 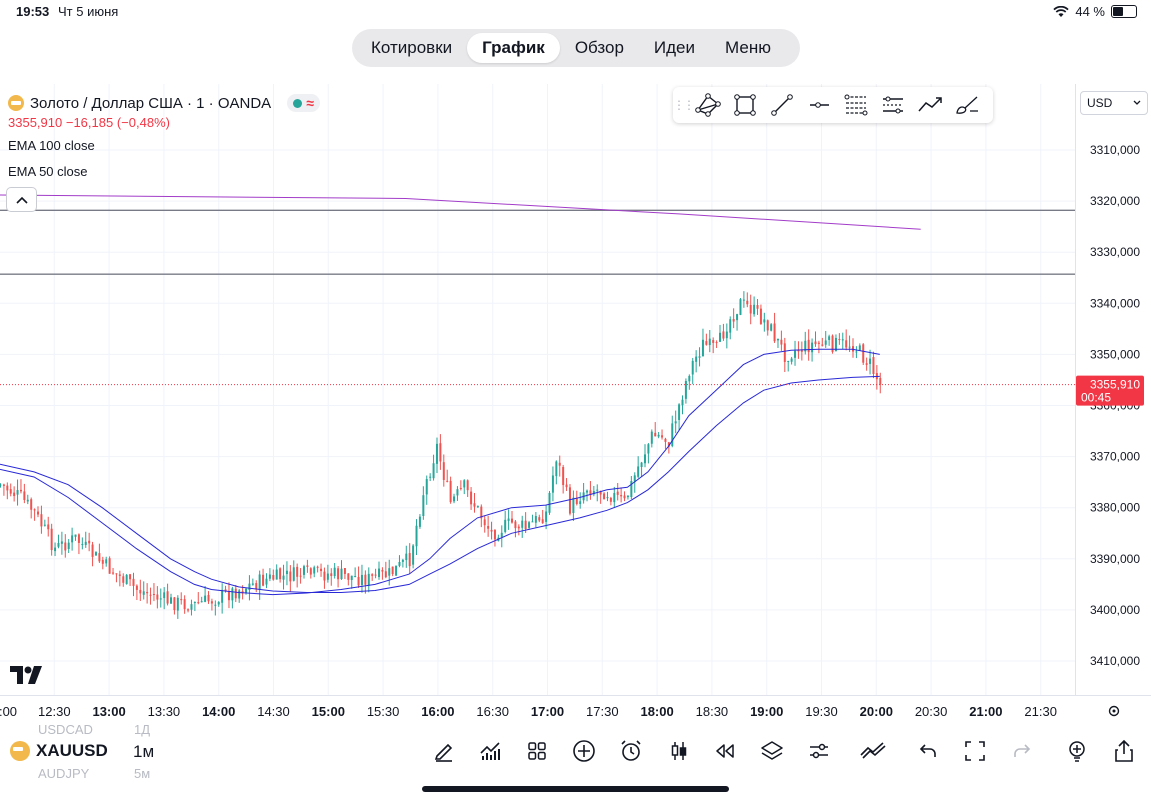 What do you see at coordinates (51, 145) in the screenshot?
I see `legend-ema100: EMA 100 close` at bounding box center [51, 145].